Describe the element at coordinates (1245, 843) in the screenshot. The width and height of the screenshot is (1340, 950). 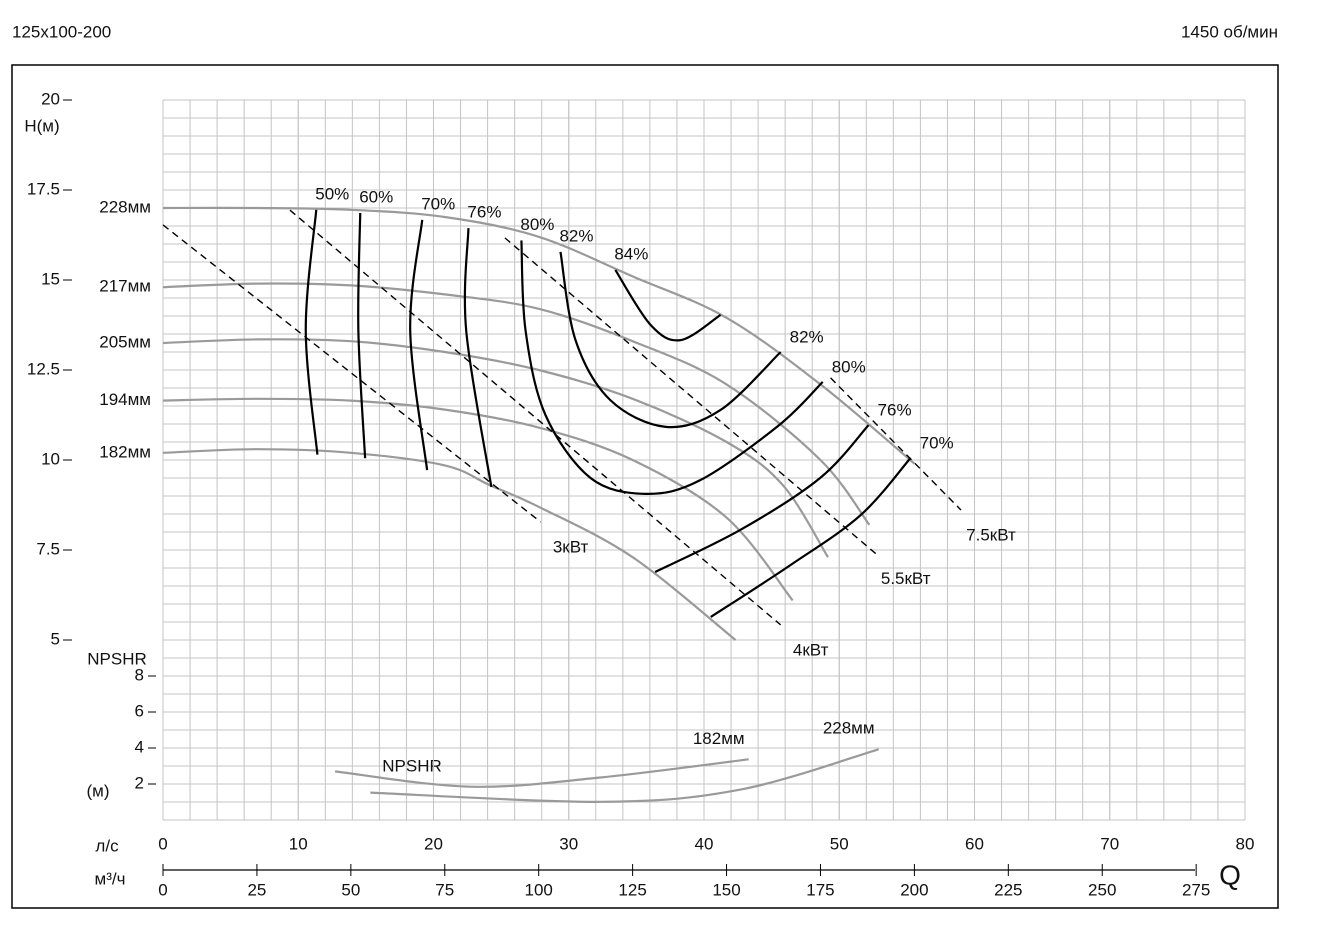
I see `x2-tick-label: 80` at that location.